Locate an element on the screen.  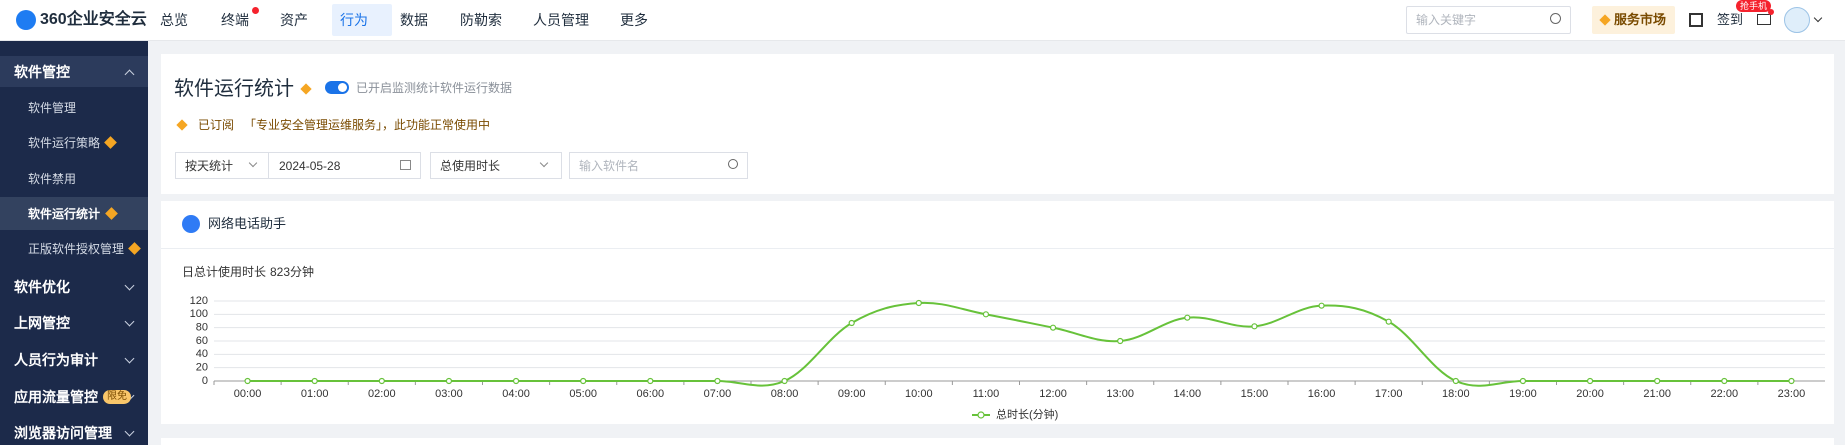
nav-active-bg is located at coordinates (362, 20).